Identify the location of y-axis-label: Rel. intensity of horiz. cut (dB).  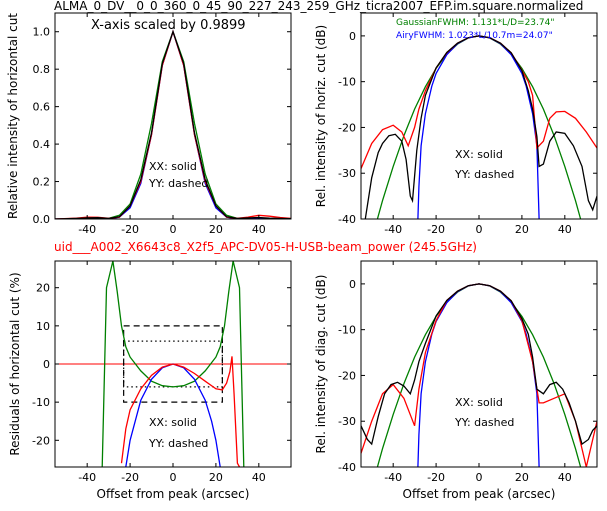
(321, 116).